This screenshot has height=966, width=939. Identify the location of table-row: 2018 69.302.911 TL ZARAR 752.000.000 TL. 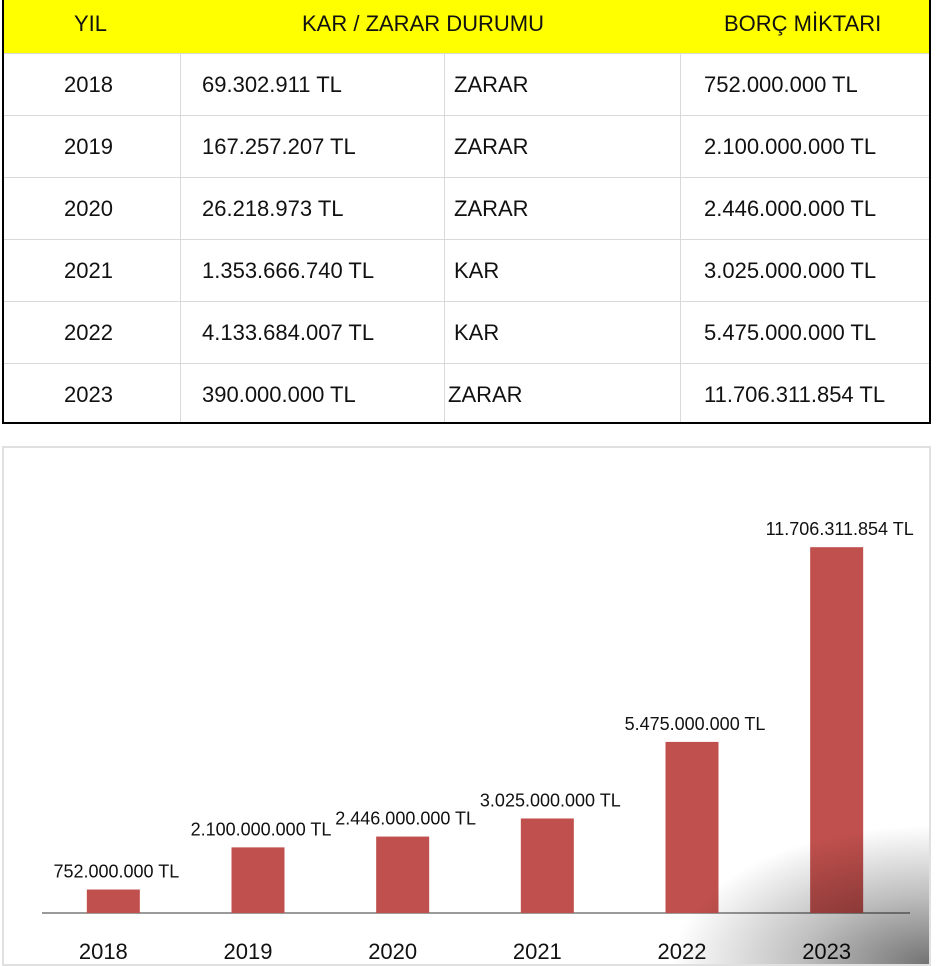
(466, 84).